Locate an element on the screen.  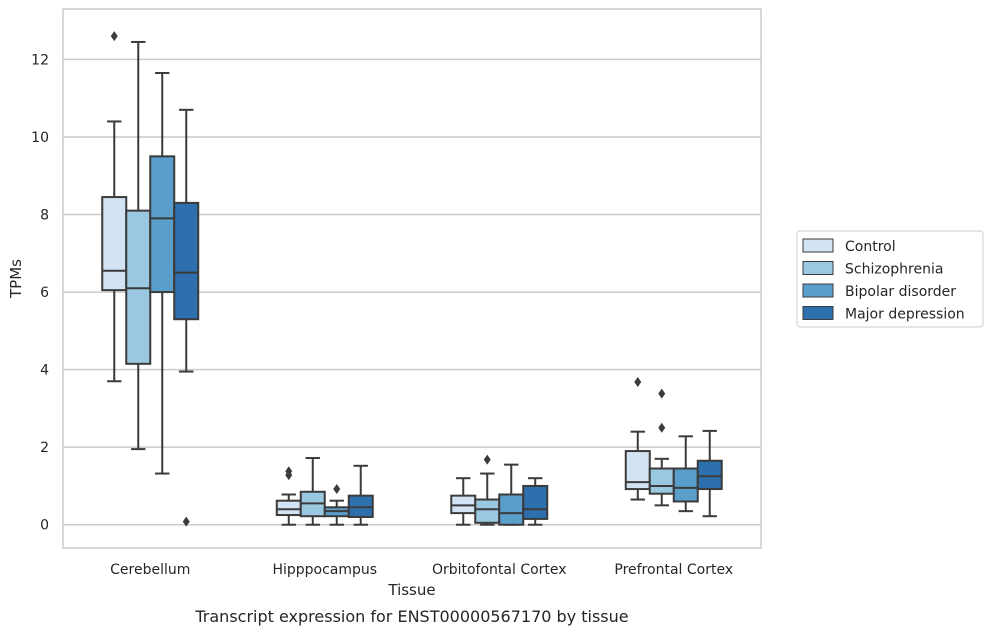
y-tick-label: 8 is located at coordinates (44, 216).